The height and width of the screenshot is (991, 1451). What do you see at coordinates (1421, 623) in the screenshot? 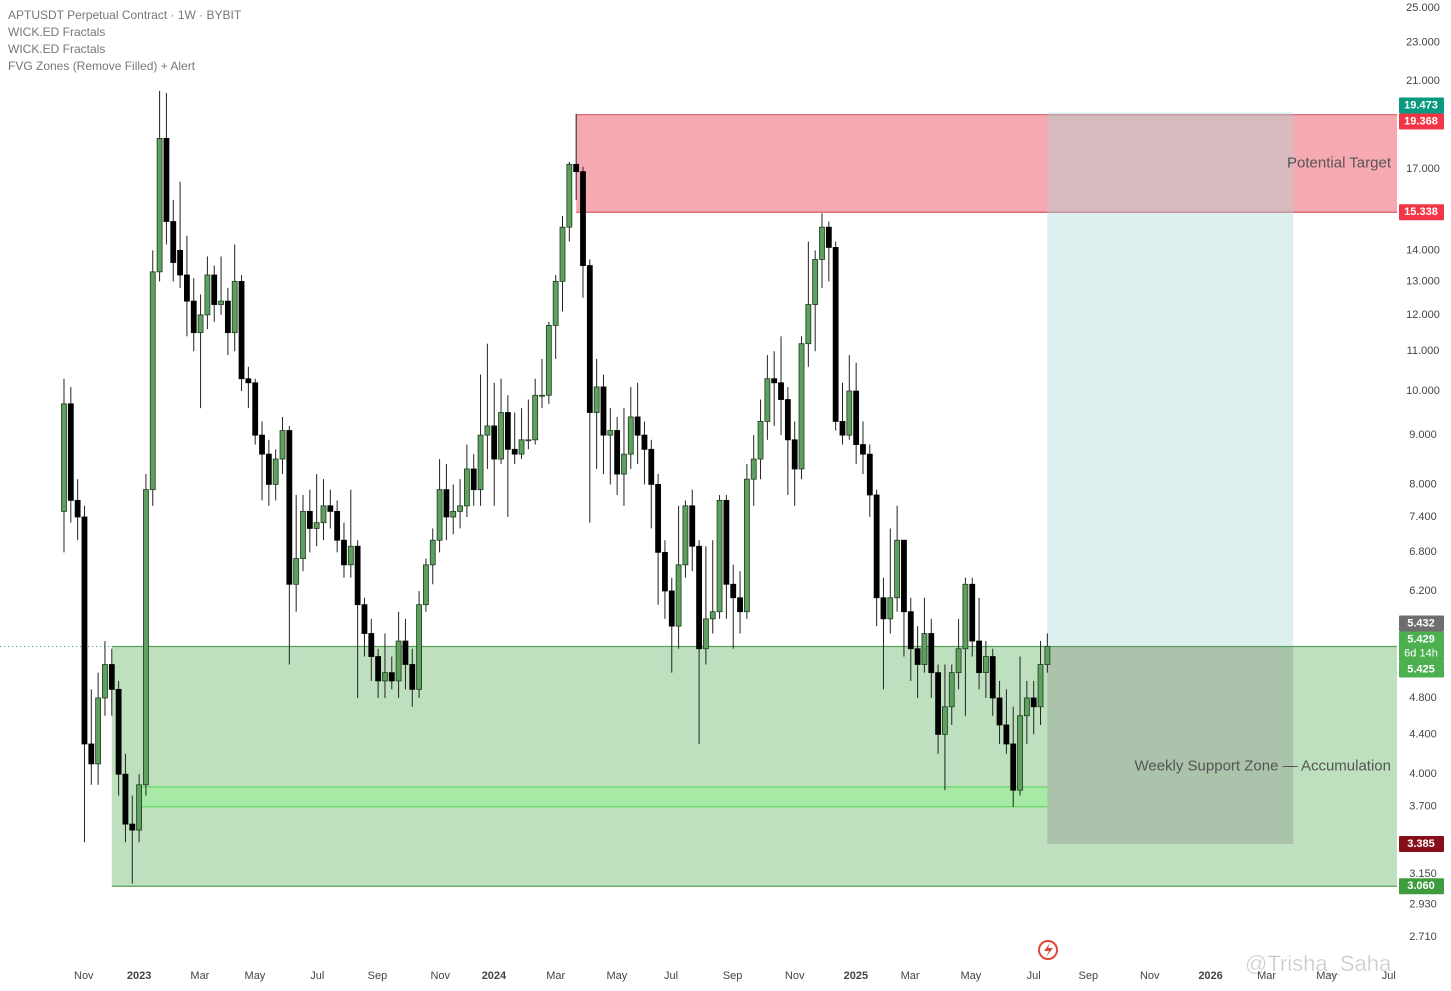
I see `price-label: 5.432` at bounding box center [1421, 623].